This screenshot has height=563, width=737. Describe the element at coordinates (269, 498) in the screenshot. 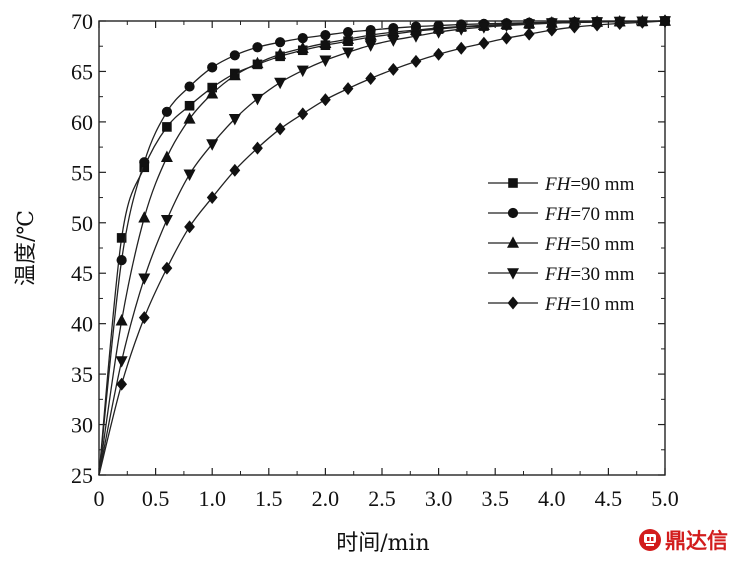

I see `x-tick-label: 1.5` at that location.